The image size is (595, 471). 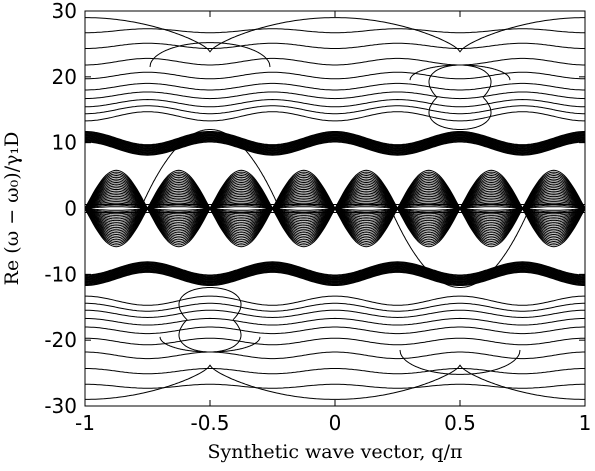 What do you see at coordinates (64, 77) in the screenshot?
I see `y-tick-label: 20` at bounding box center [64, 77].